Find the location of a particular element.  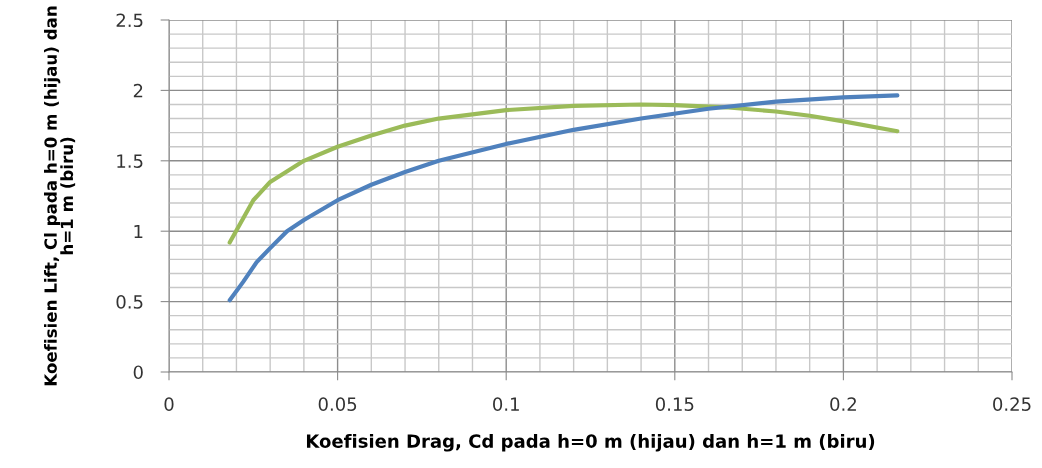

y-axis-title: Koefisien Lift, Cl pada h=0 m (hijau) dan h=1 m (biru) is located at coordinates (60, 196).